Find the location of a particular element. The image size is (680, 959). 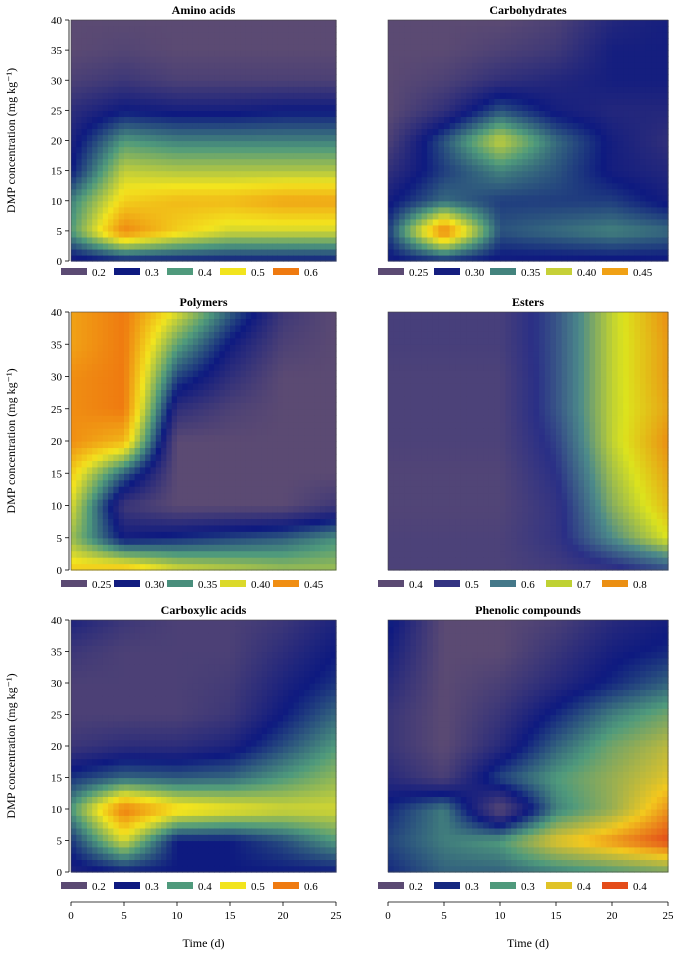

legend-swatch is located at coordinates (447, 271).